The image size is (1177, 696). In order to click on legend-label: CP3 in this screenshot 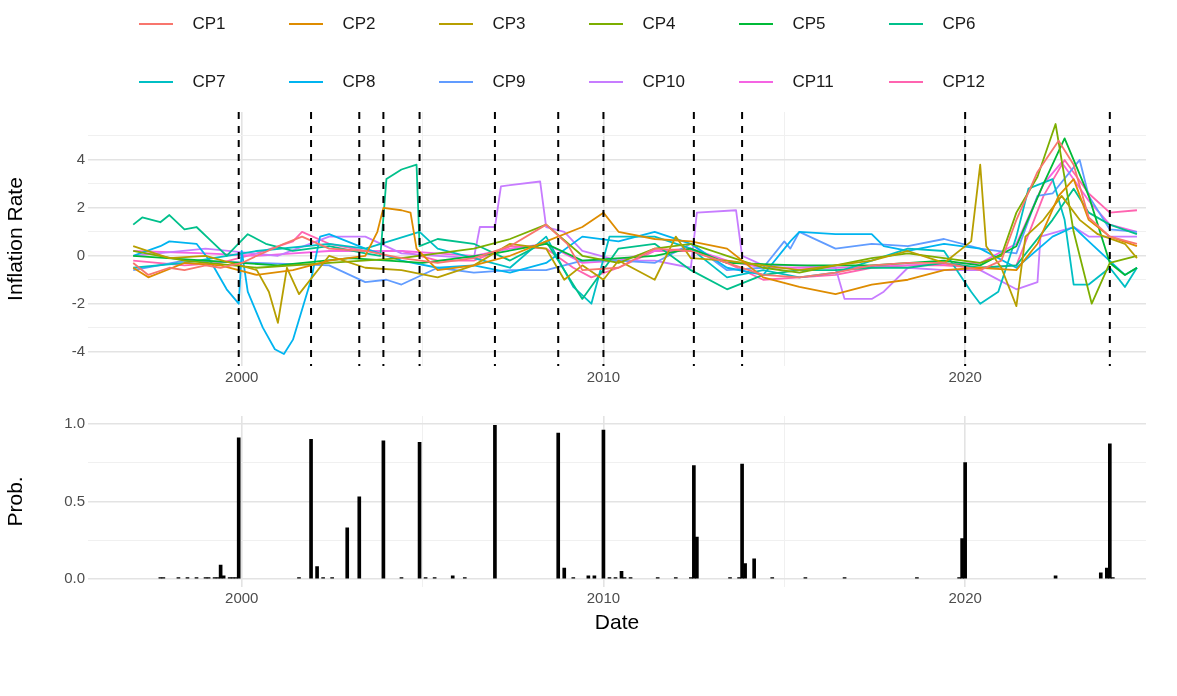, I will do `click(509, 24)`.